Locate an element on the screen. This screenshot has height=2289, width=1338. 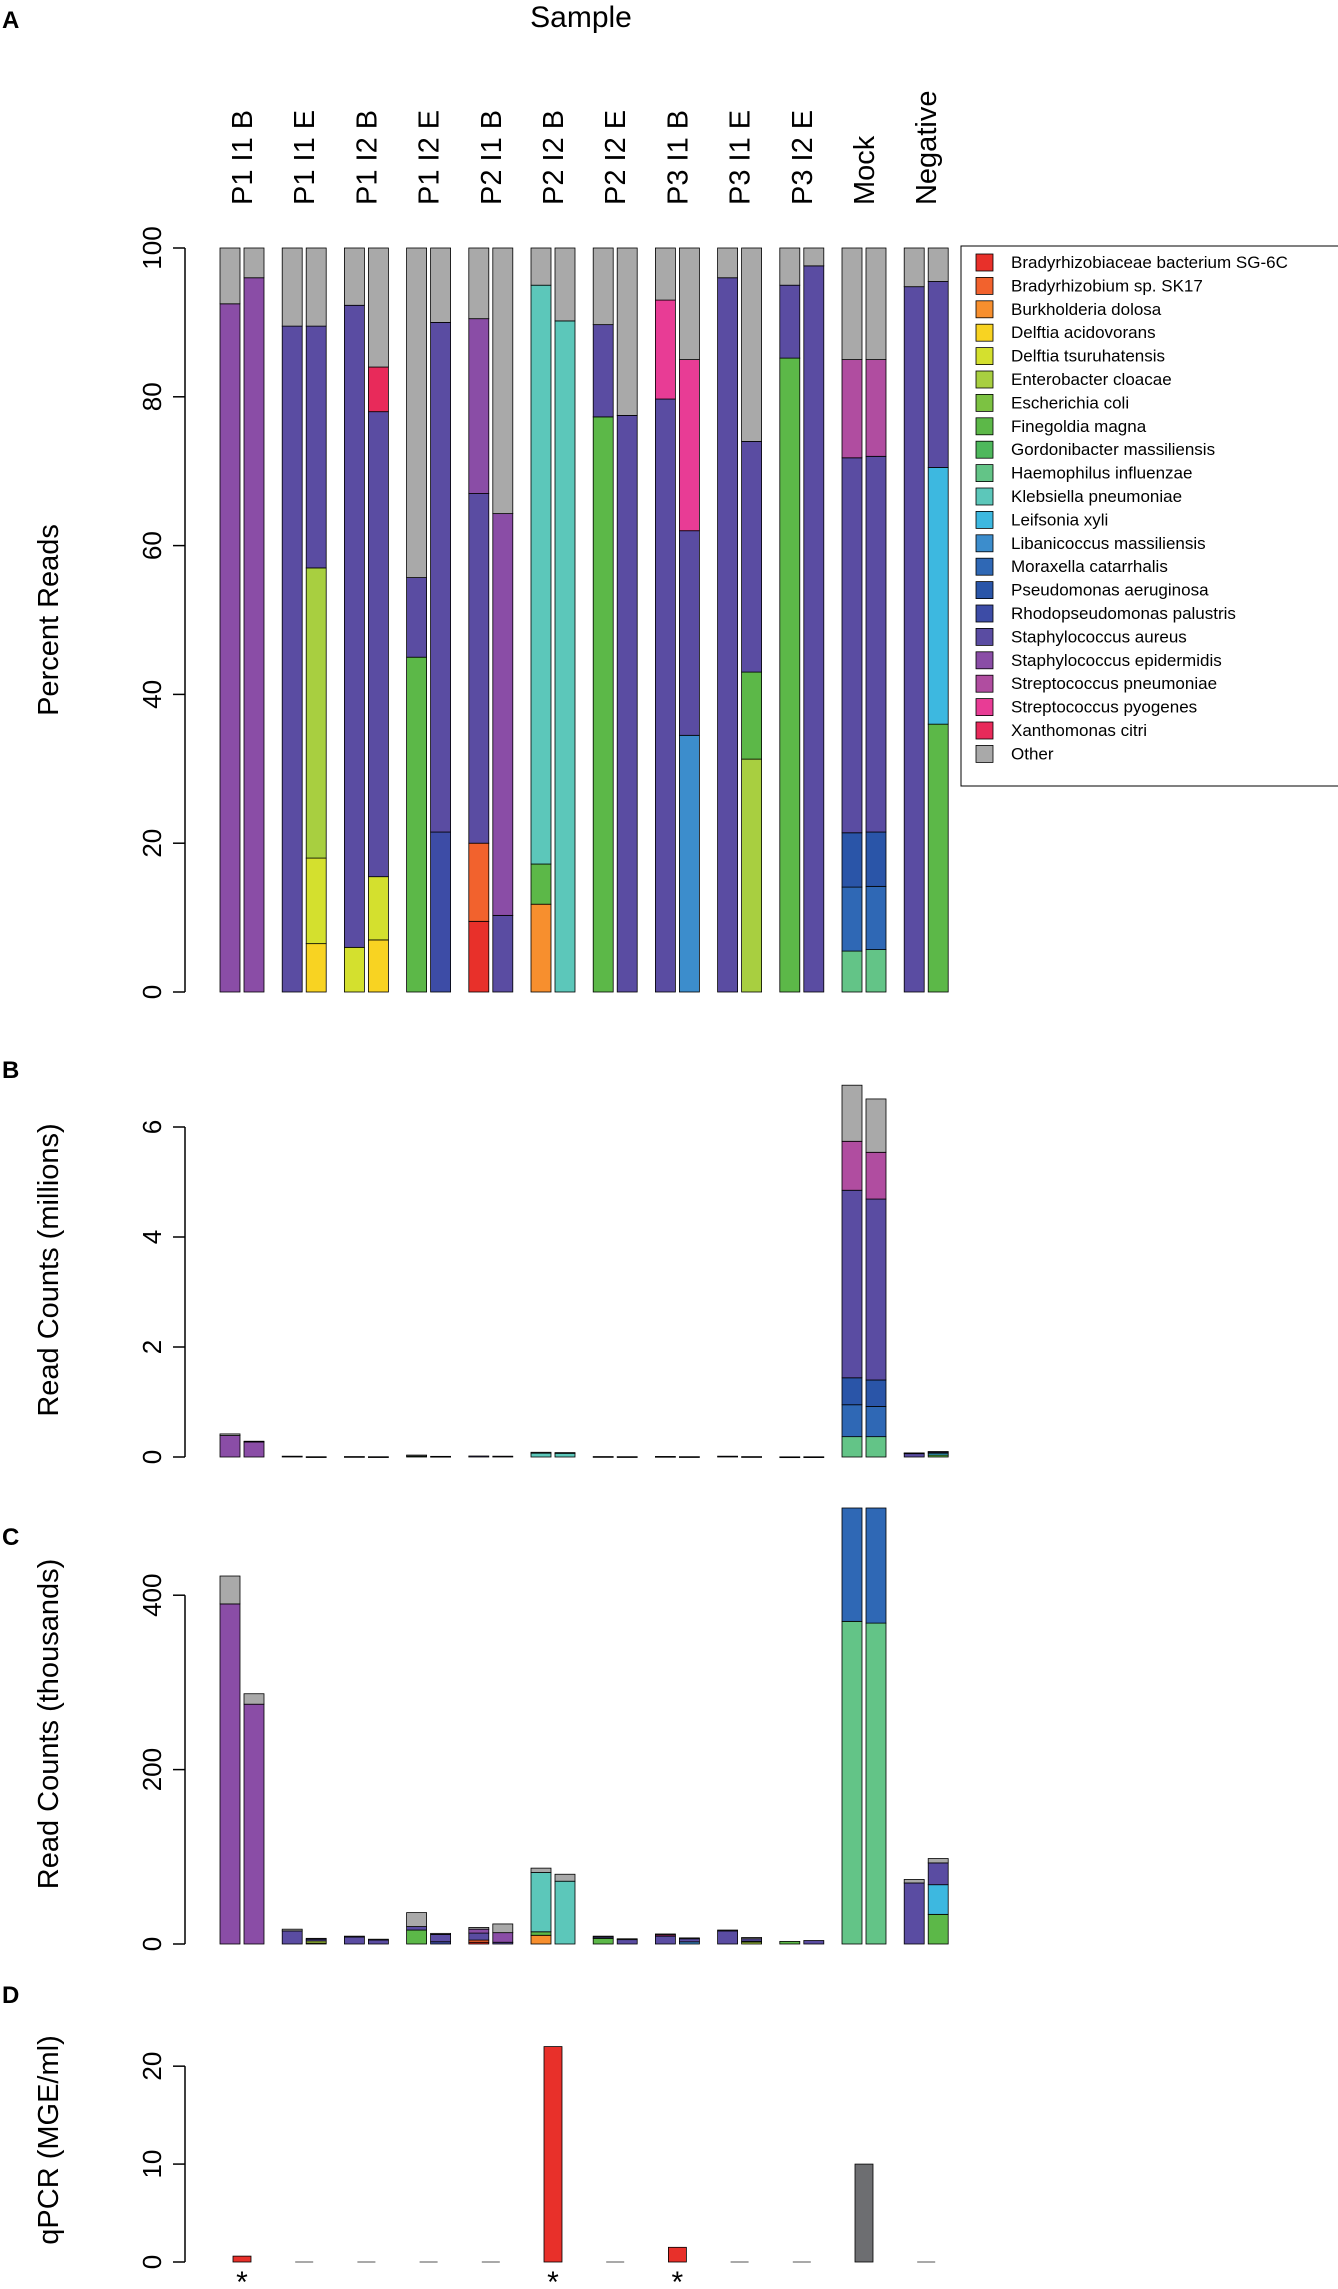
qpcr-bar is located at coordinates (677, 2254).